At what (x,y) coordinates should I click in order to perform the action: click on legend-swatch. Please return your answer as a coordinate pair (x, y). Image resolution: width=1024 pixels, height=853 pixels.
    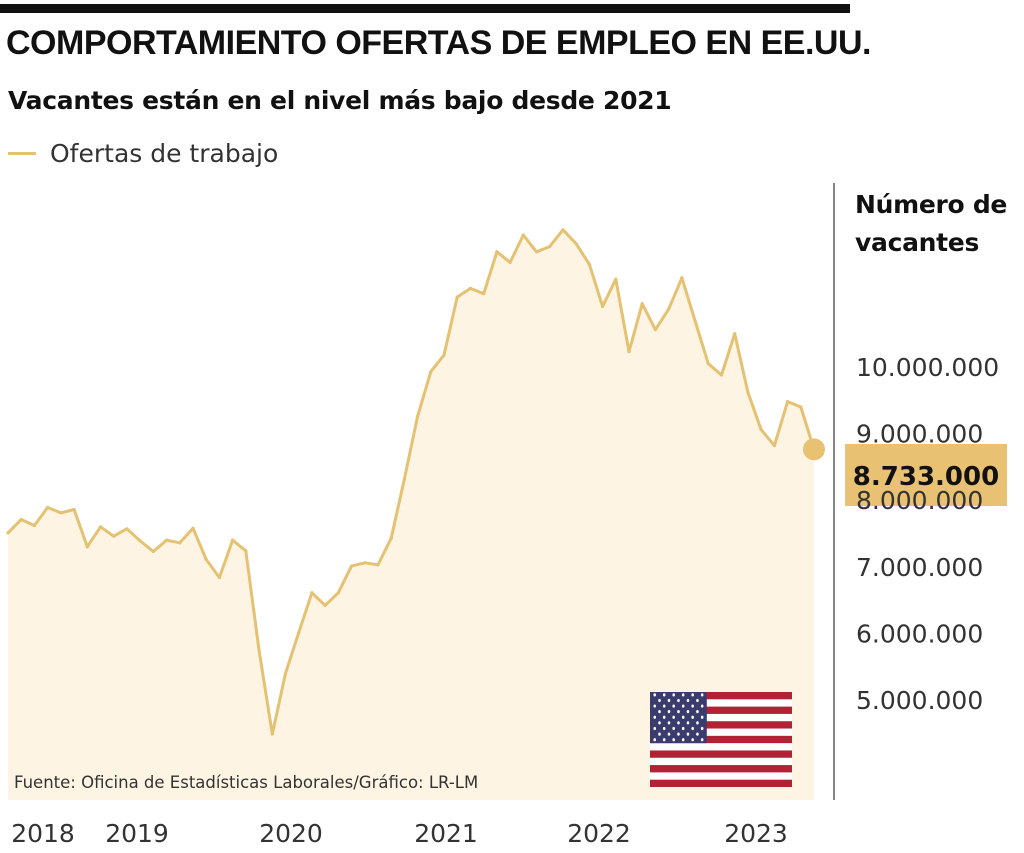
    Looking at the image, I should click on (22, 153).